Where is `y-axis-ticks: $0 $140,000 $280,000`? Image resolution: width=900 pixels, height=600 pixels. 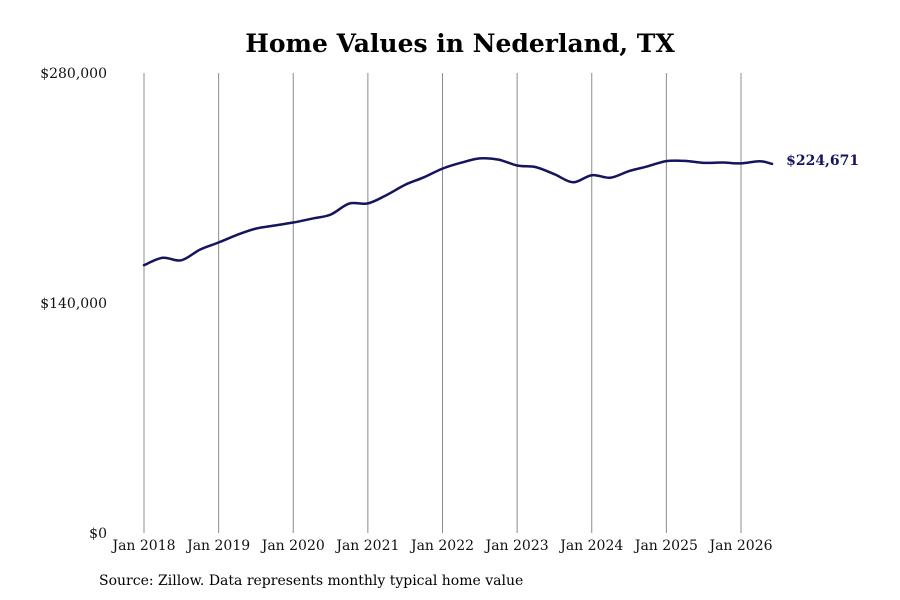 y-axis-ticks: $0 $140,000 $280,000 is located at coordinates (73, 304).